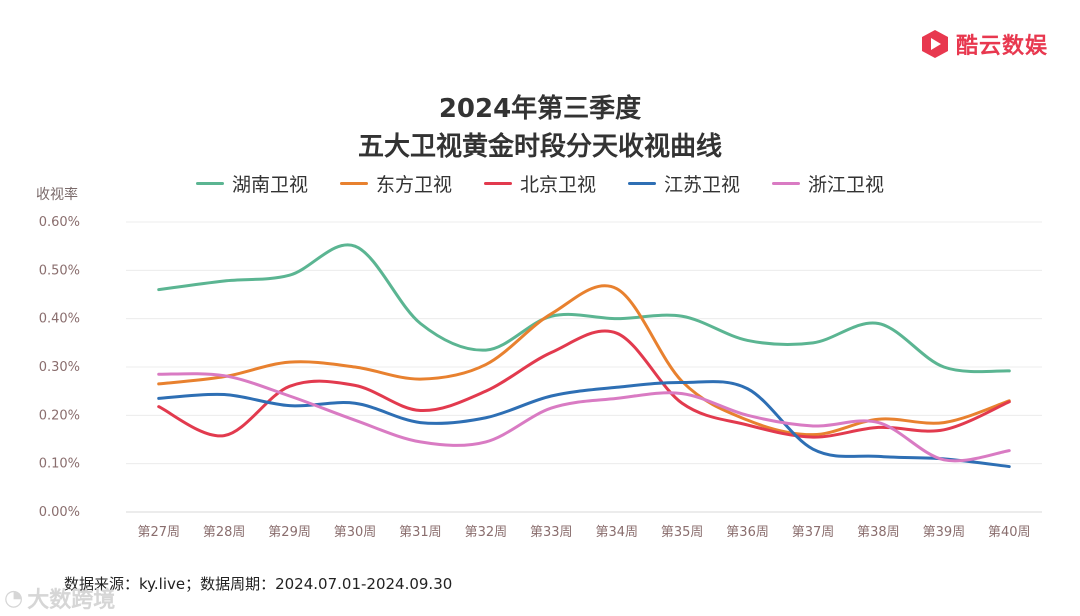 This screenshot has height=616, width=1080. Describe the element at coordinates (557, 185) in the screenshot. I see `legend-label: 北京卫视` at that location.